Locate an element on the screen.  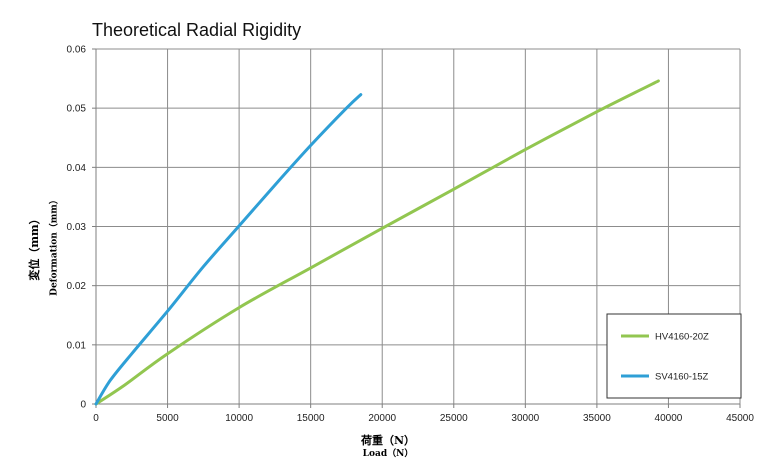
x-tick-label: 35000 is located at coordinates (597, 418).